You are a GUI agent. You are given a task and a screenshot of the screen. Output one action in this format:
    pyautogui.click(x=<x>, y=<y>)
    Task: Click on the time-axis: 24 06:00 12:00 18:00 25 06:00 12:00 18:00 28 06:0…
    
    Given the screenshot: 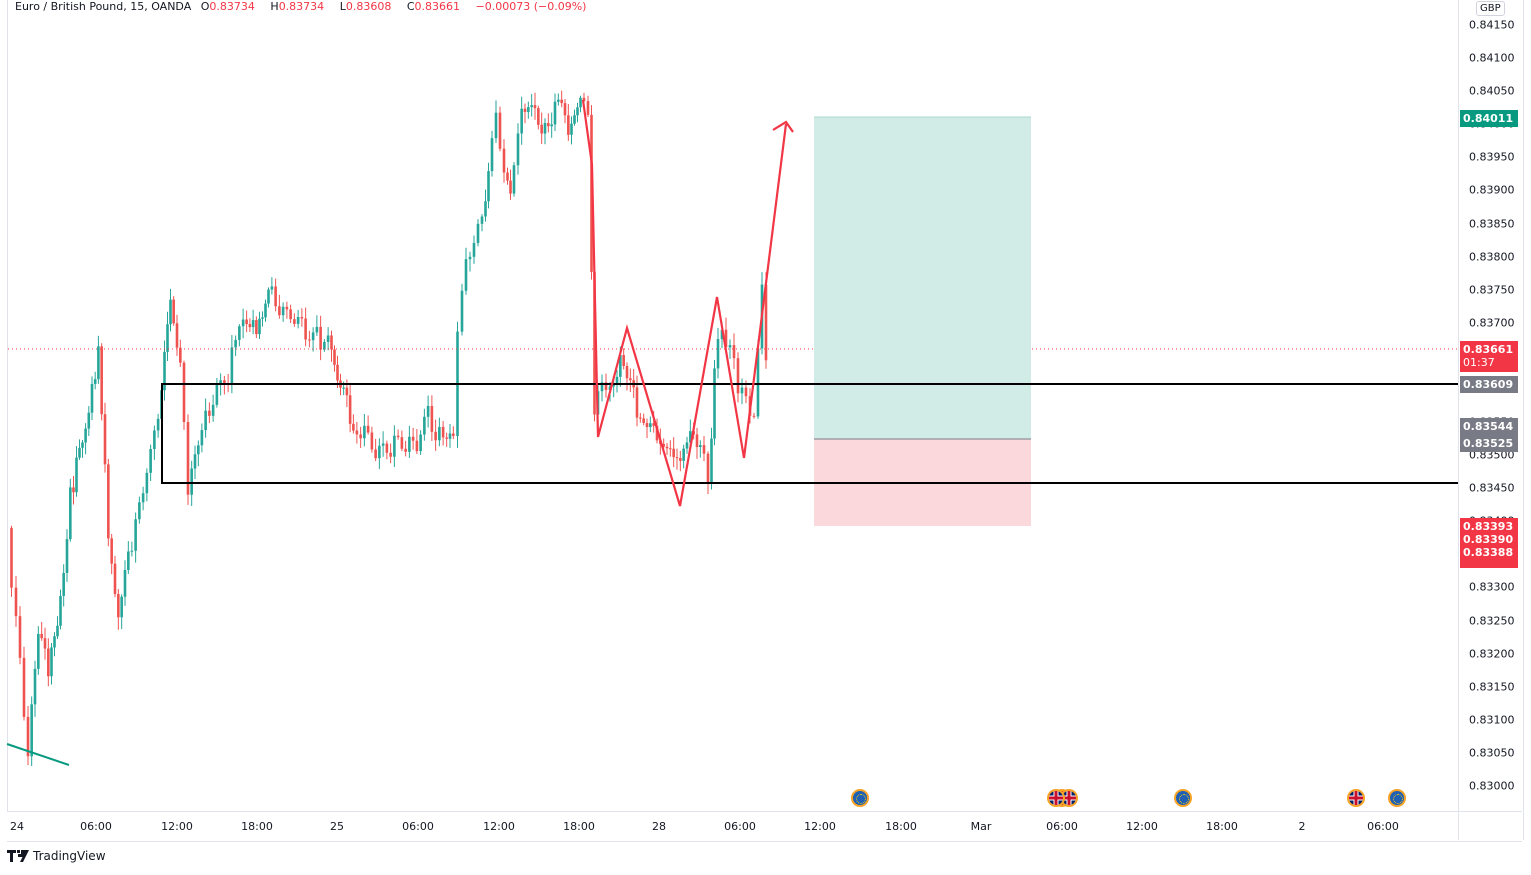 What is the action you would take?
    pyautogui.click(x=732, y=826)
    